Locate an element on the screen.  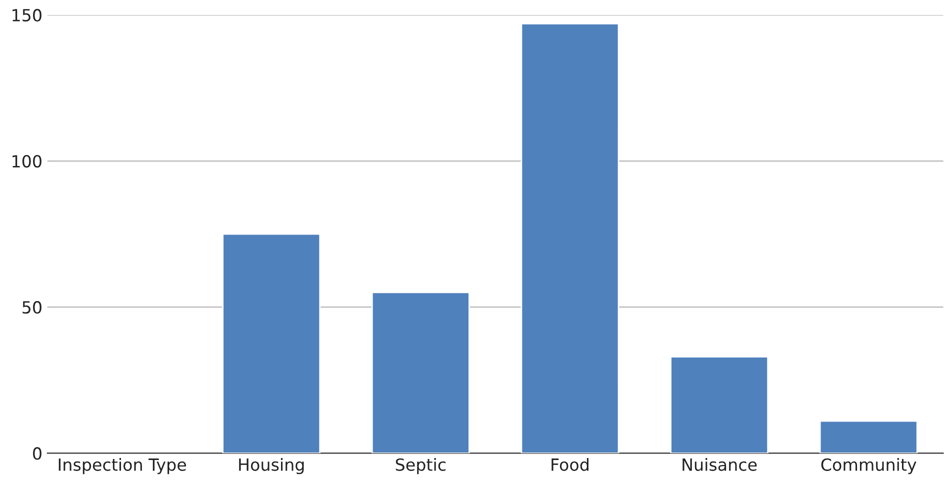
x-tick-label: Inspection Type is located at coordinates (122, 466).